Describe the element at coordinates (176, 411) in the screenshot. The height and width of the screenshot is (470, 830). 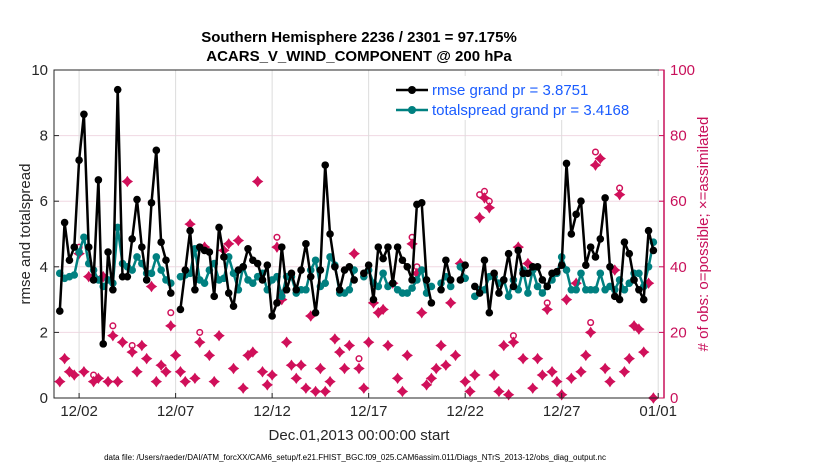
I see `x-tick-label: 12/07` at that location.